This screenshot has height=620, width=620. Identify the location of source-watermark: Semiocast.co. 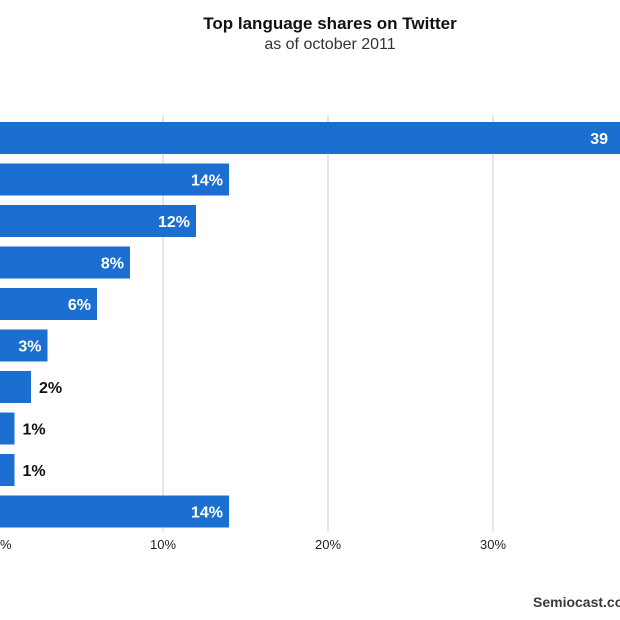
(576, 602).